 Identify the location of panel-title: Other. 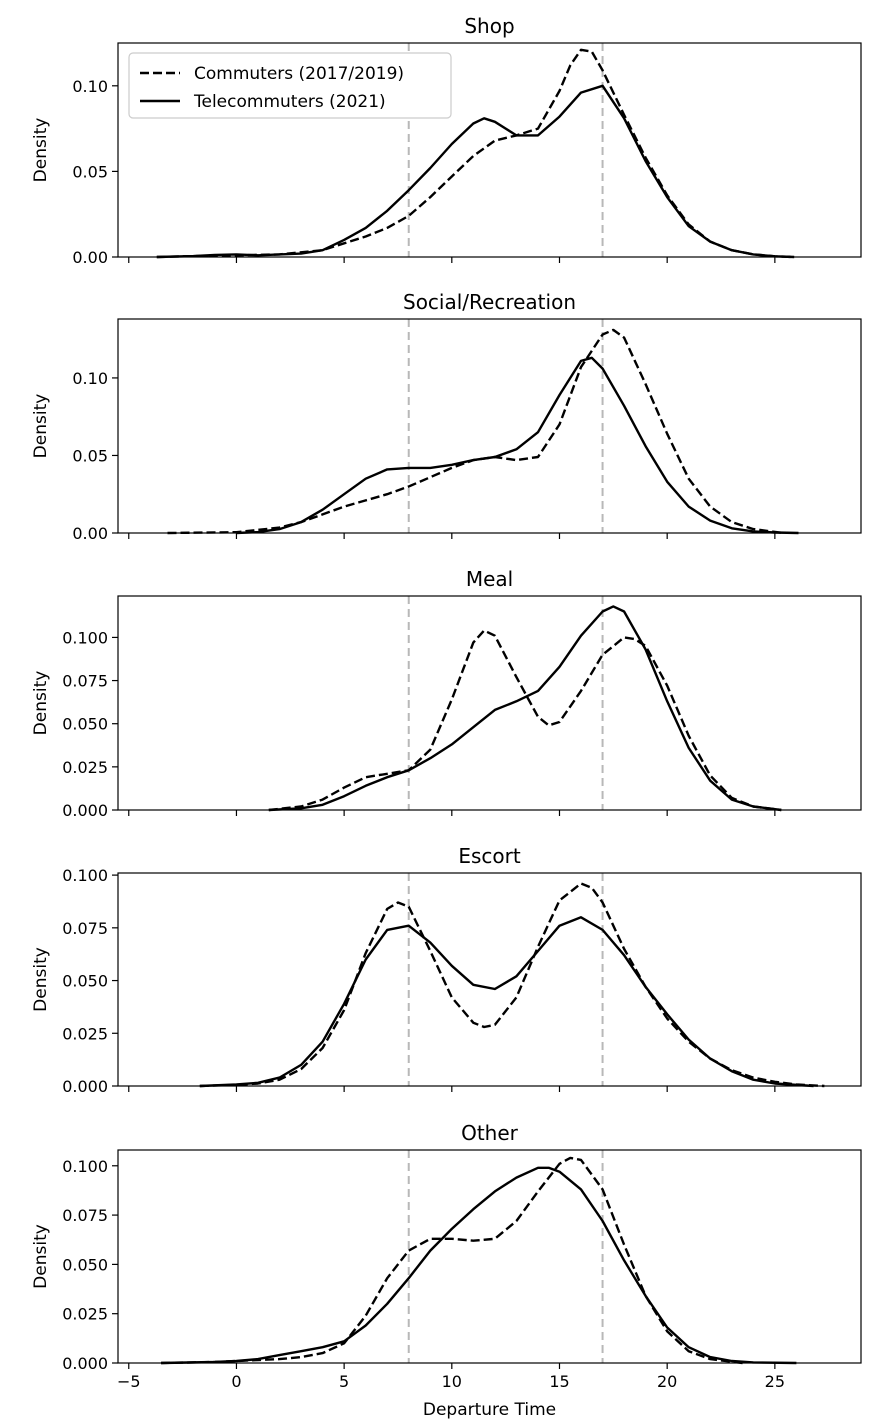
(490, 1133).